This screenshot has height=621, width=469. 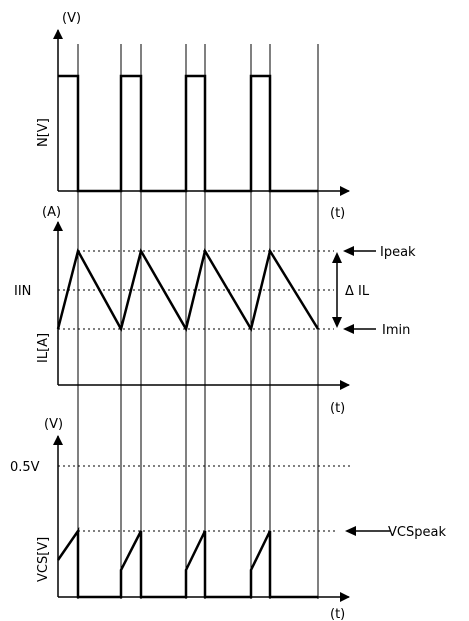 I want to click on inductor-current-waveform, so click(x=188, y=290).